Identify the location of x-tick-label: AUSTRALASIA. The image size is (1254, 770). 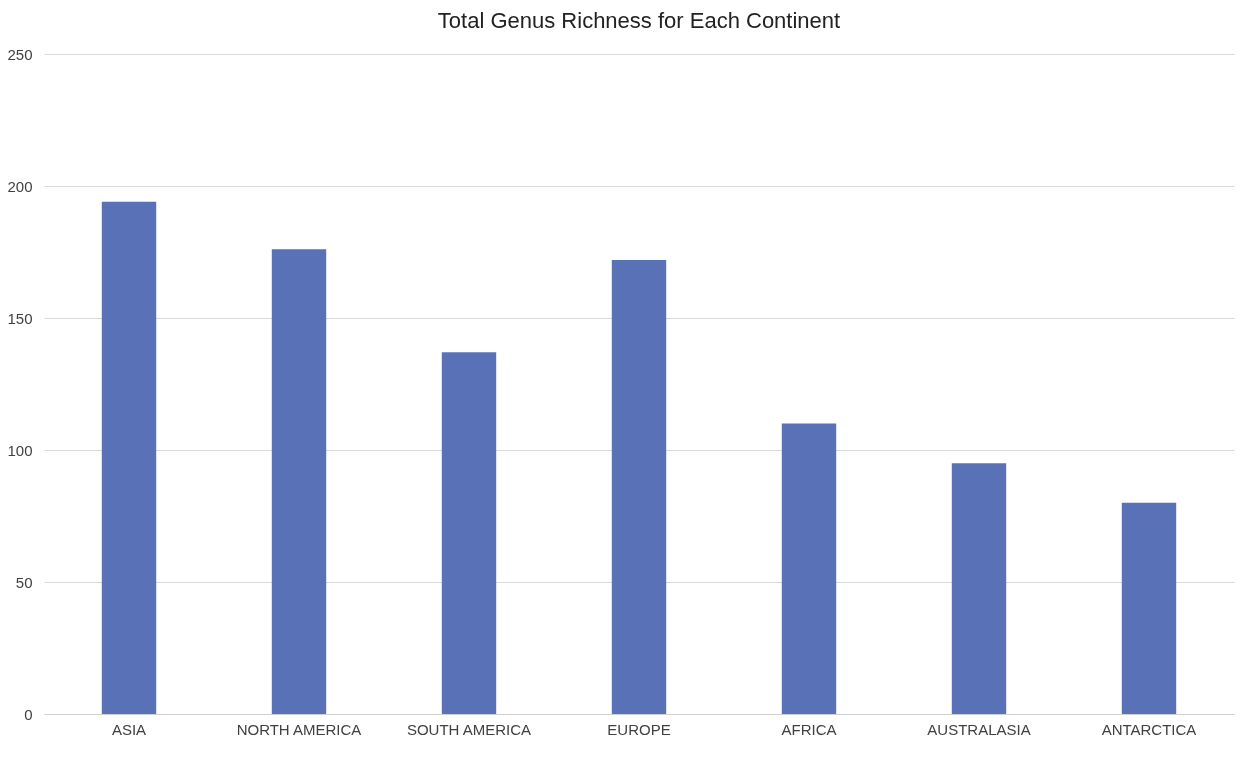
(979, 729).